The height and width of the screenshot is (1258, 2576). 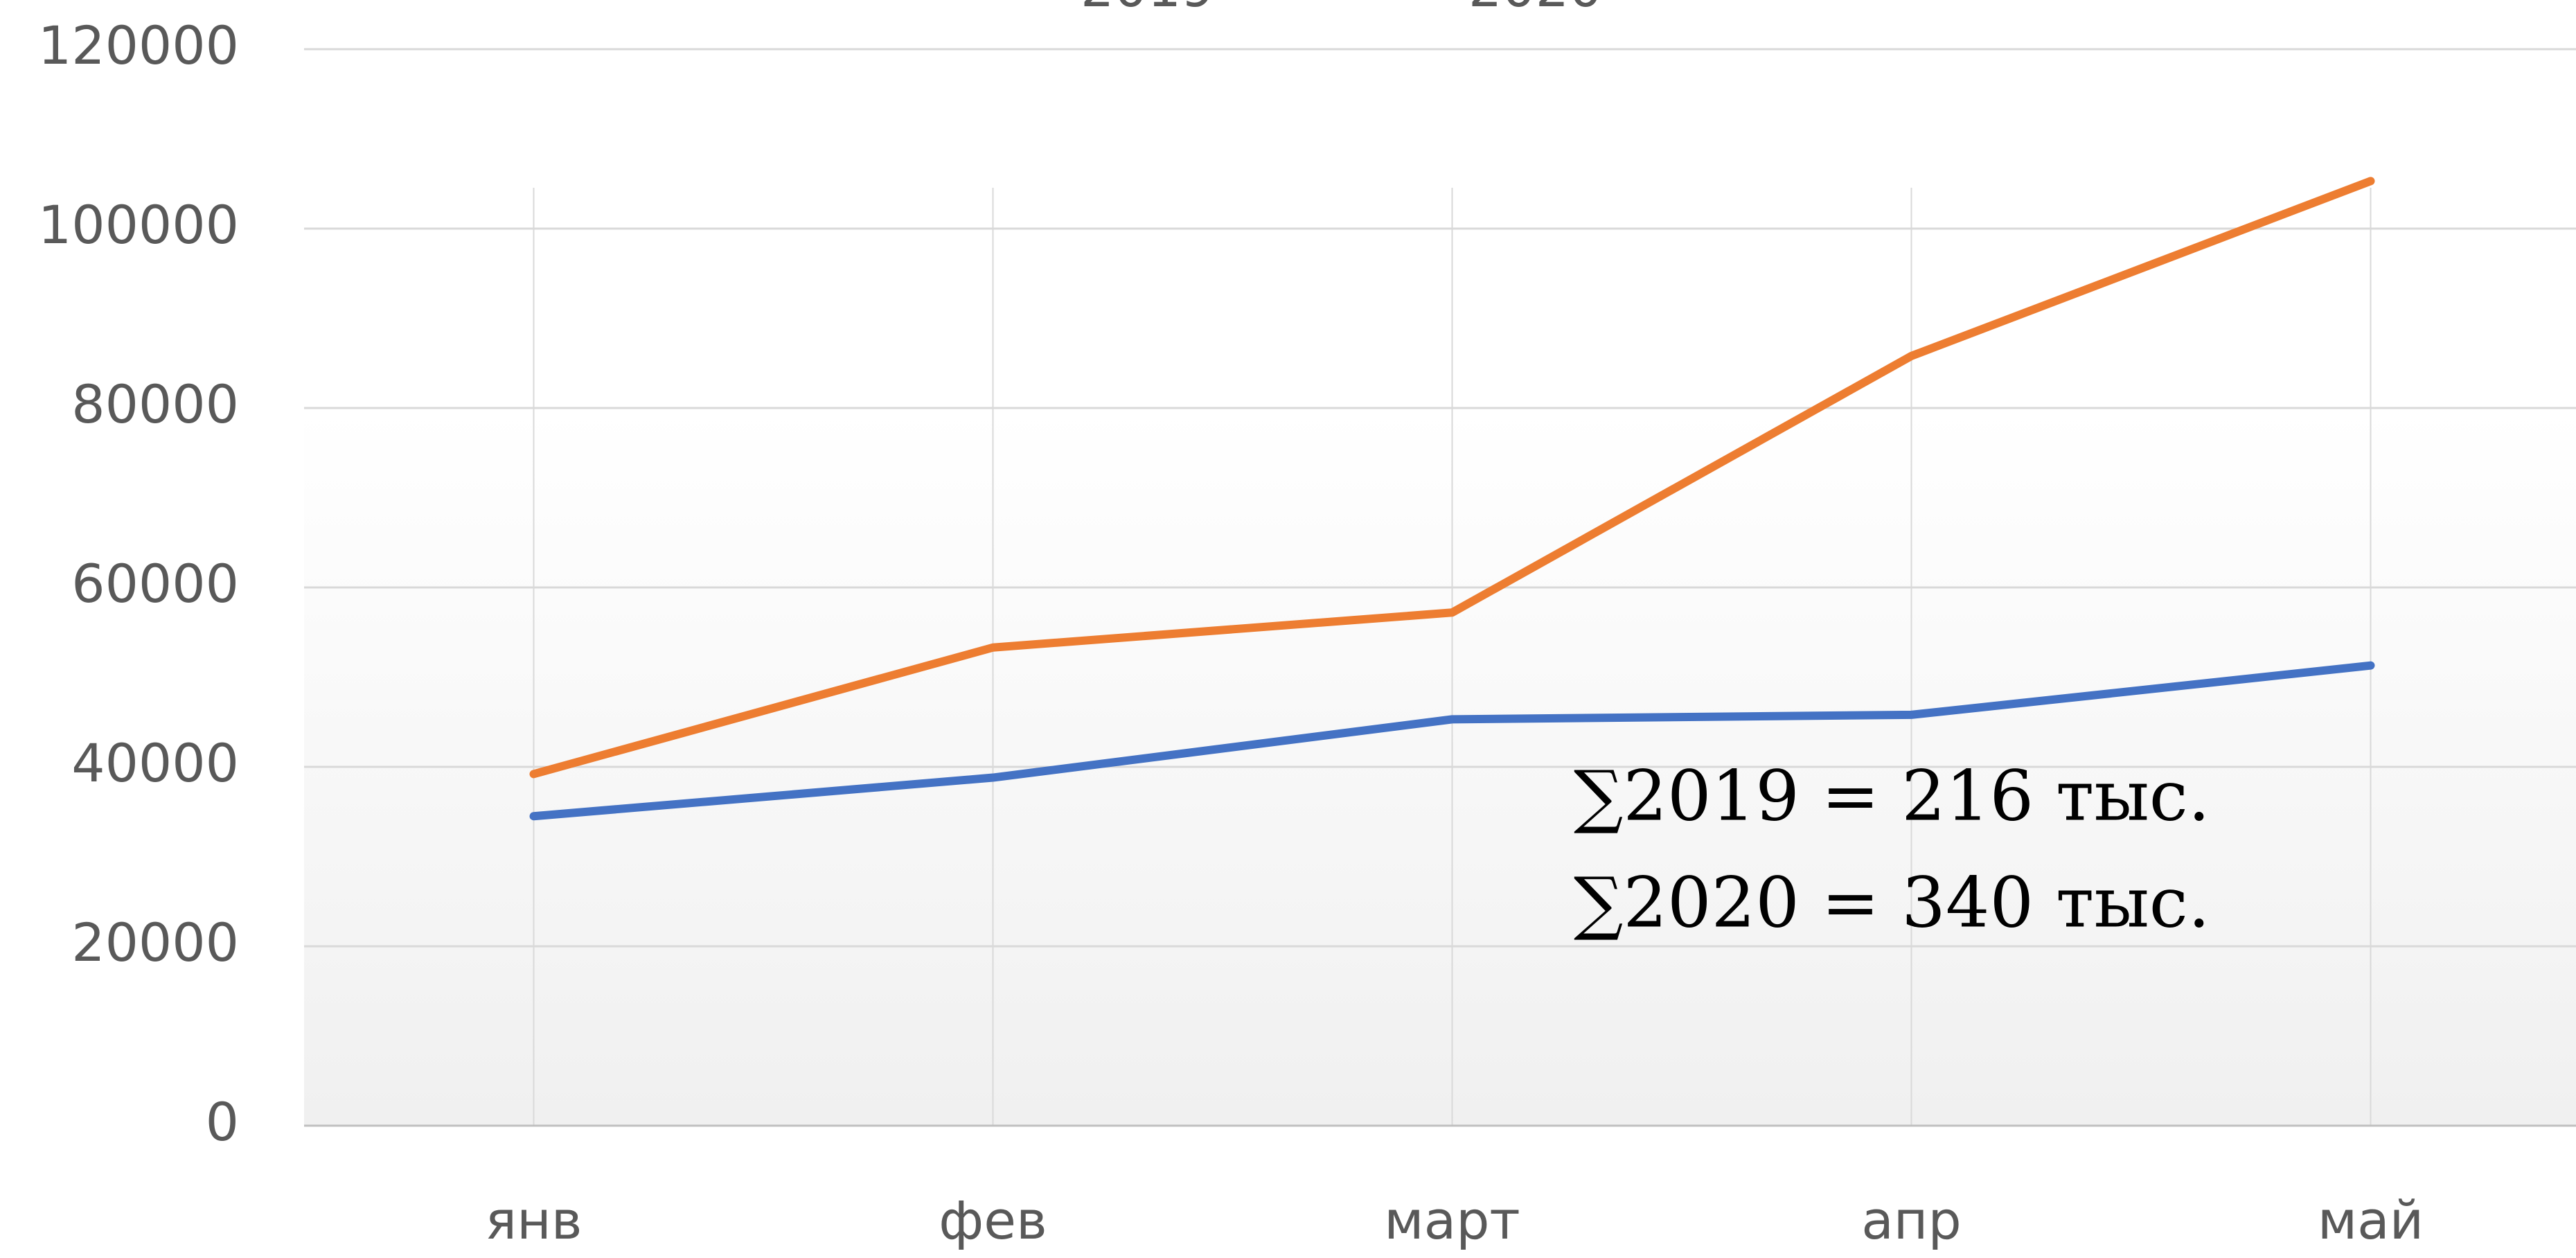 I want to click on legend-label: 2020, so click(x=1535, y=9).